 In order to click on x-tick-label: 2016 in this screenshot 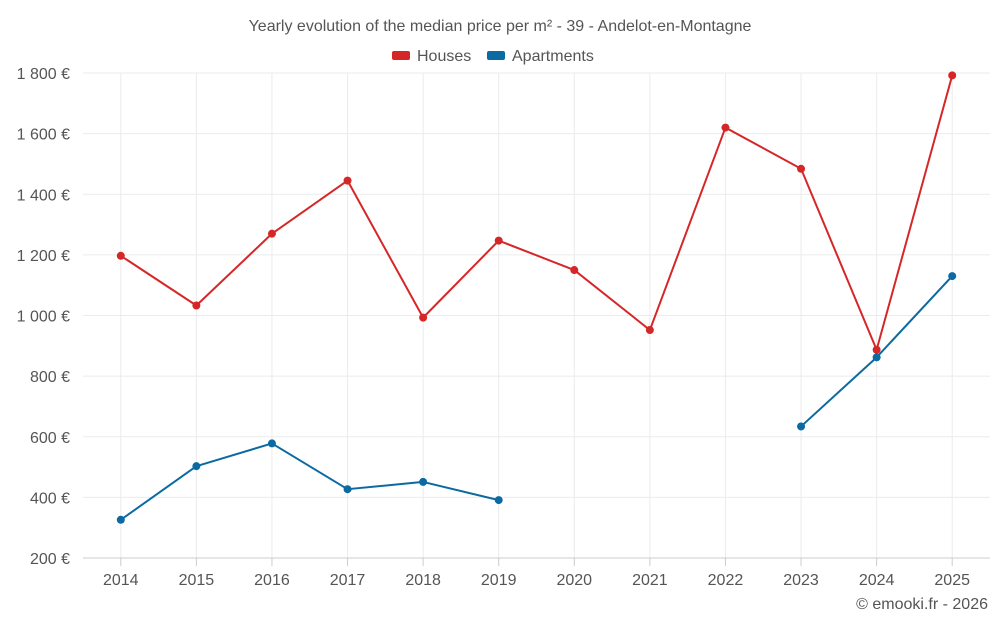, I will do `click(272, 580)`.